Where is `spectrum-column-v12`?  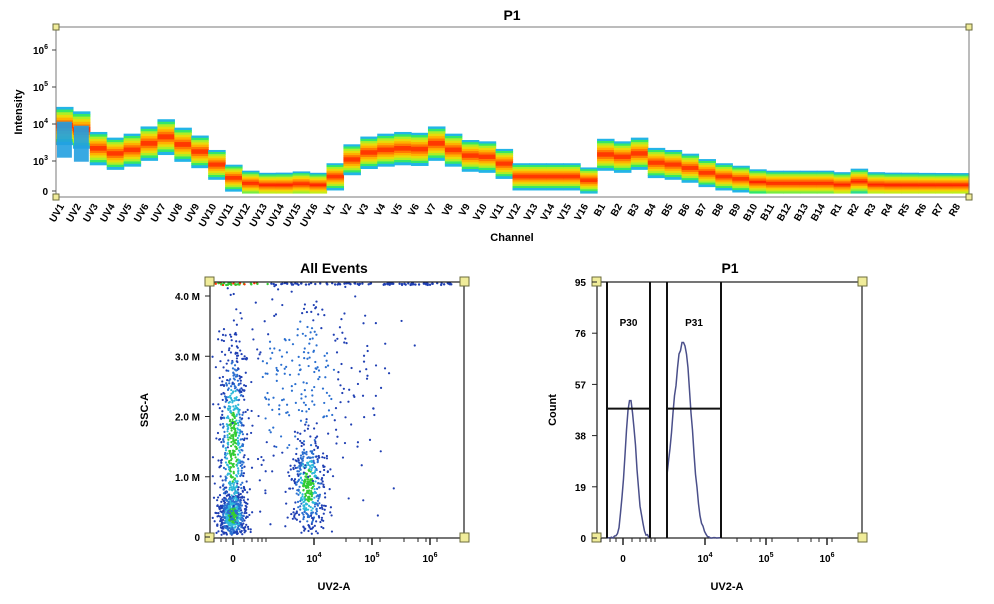
spectrum-column-v12 is located at coordinates (521, 177).